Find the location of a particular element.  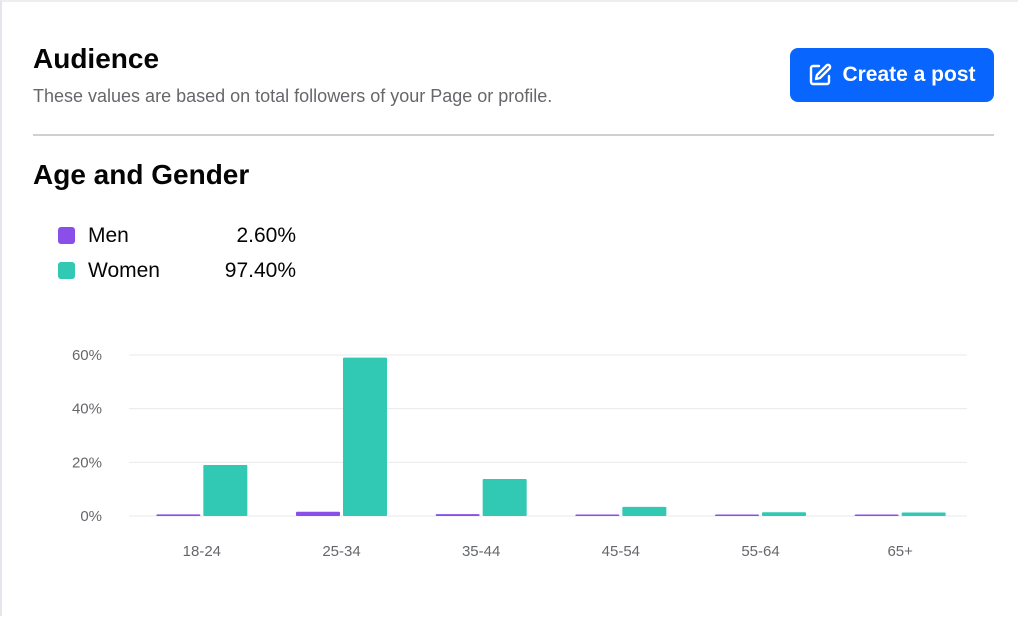

legend-swatch-men is located at coordinates (66, 235).